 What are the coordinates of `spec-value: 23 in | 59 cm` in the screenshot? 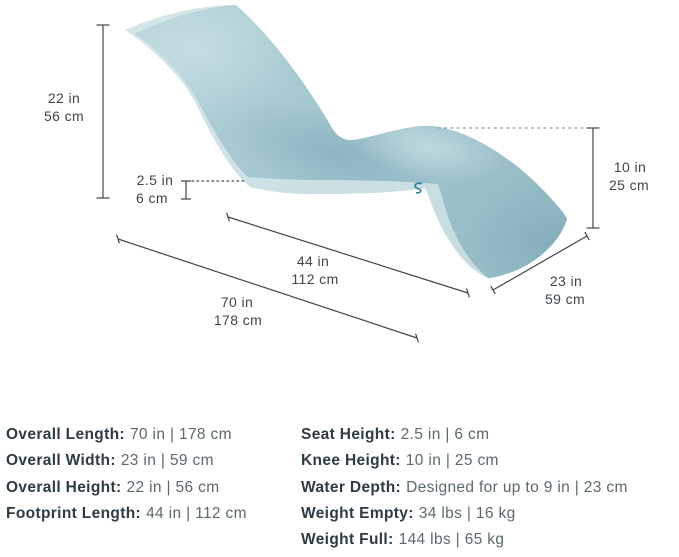 It's located at (167, 461).